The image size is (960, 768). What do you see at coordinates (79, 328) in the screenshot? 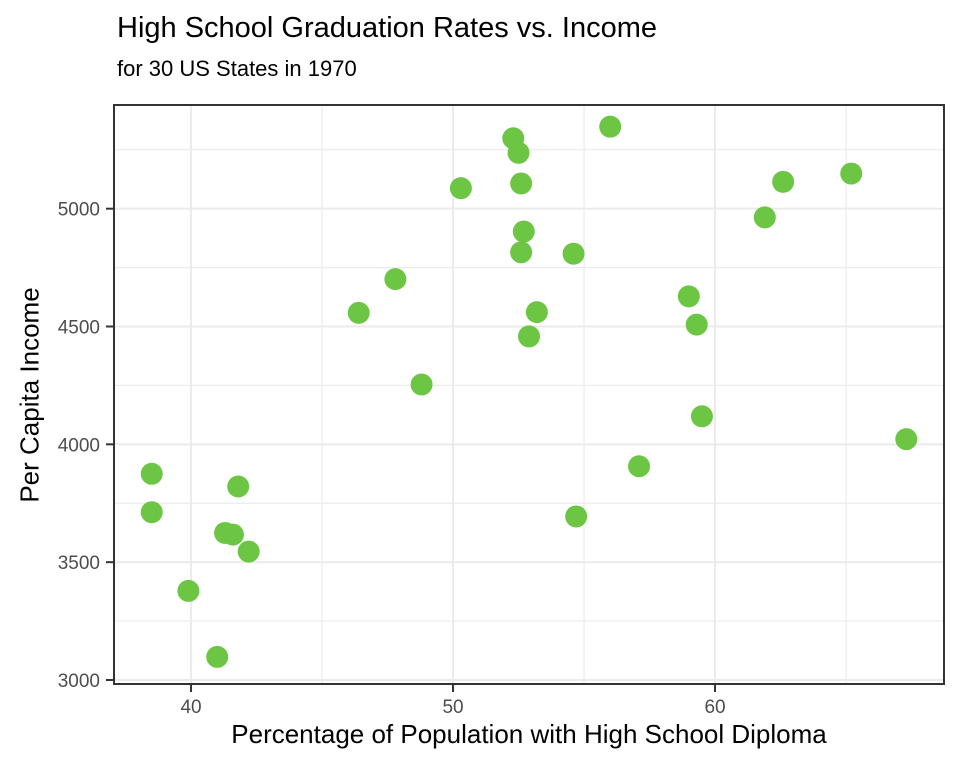
I see `y-tick-label: 4500` at bounding box center [79, 328].